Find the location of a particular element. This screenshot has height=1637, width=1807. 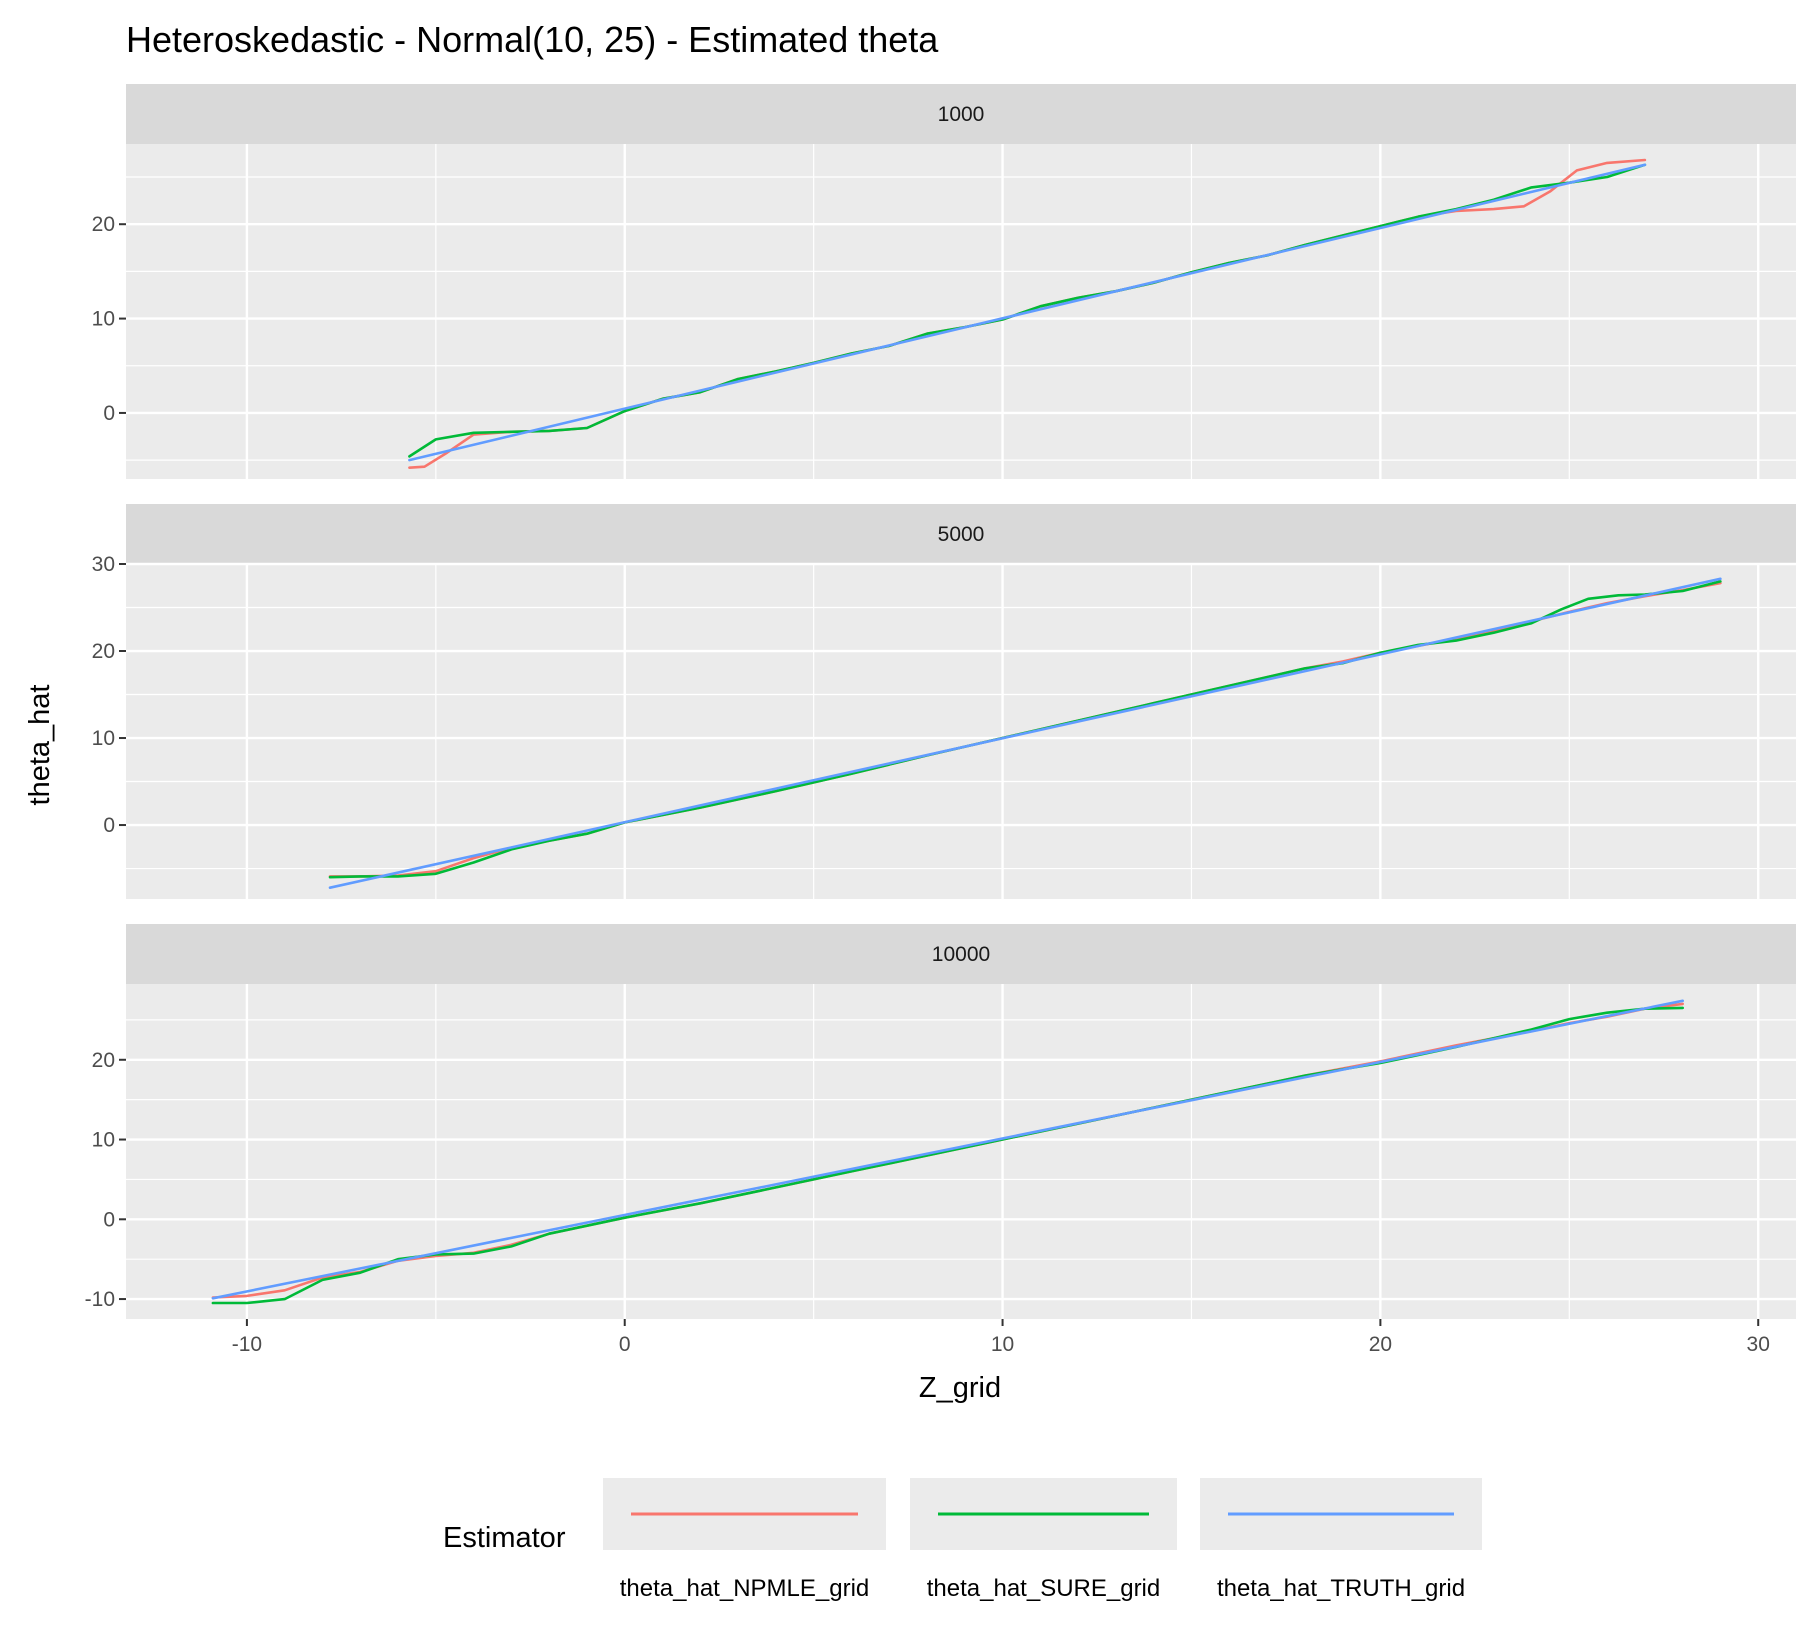

legend-label: theta_hat_NPMLE_grid is located at coordinates (745, 1588).